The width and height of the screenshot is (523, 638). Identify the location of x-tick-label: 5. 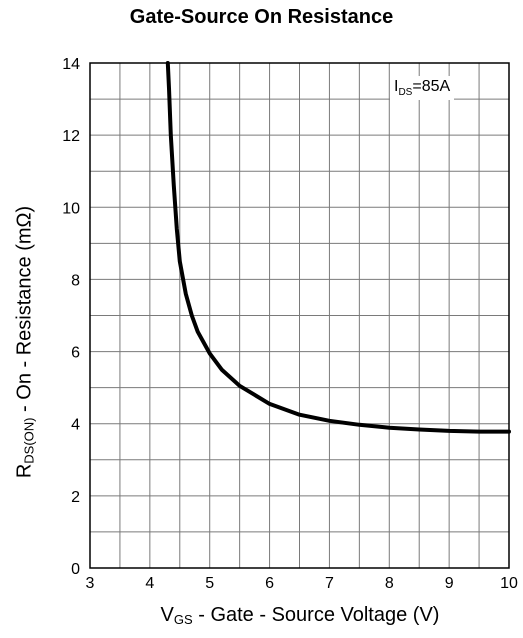
(209, 583).